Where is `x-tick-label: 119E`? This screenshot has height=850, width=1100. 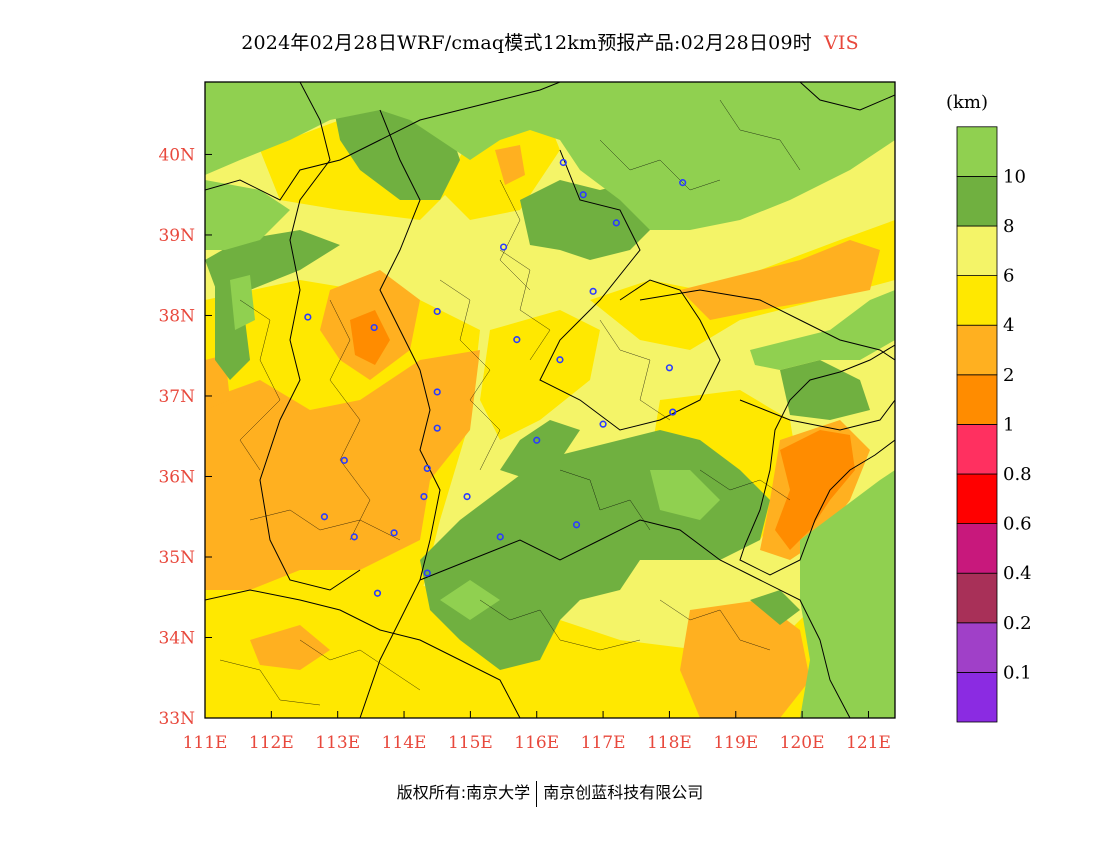
x-tick-label: 119E is located at coordinates (735, 743).